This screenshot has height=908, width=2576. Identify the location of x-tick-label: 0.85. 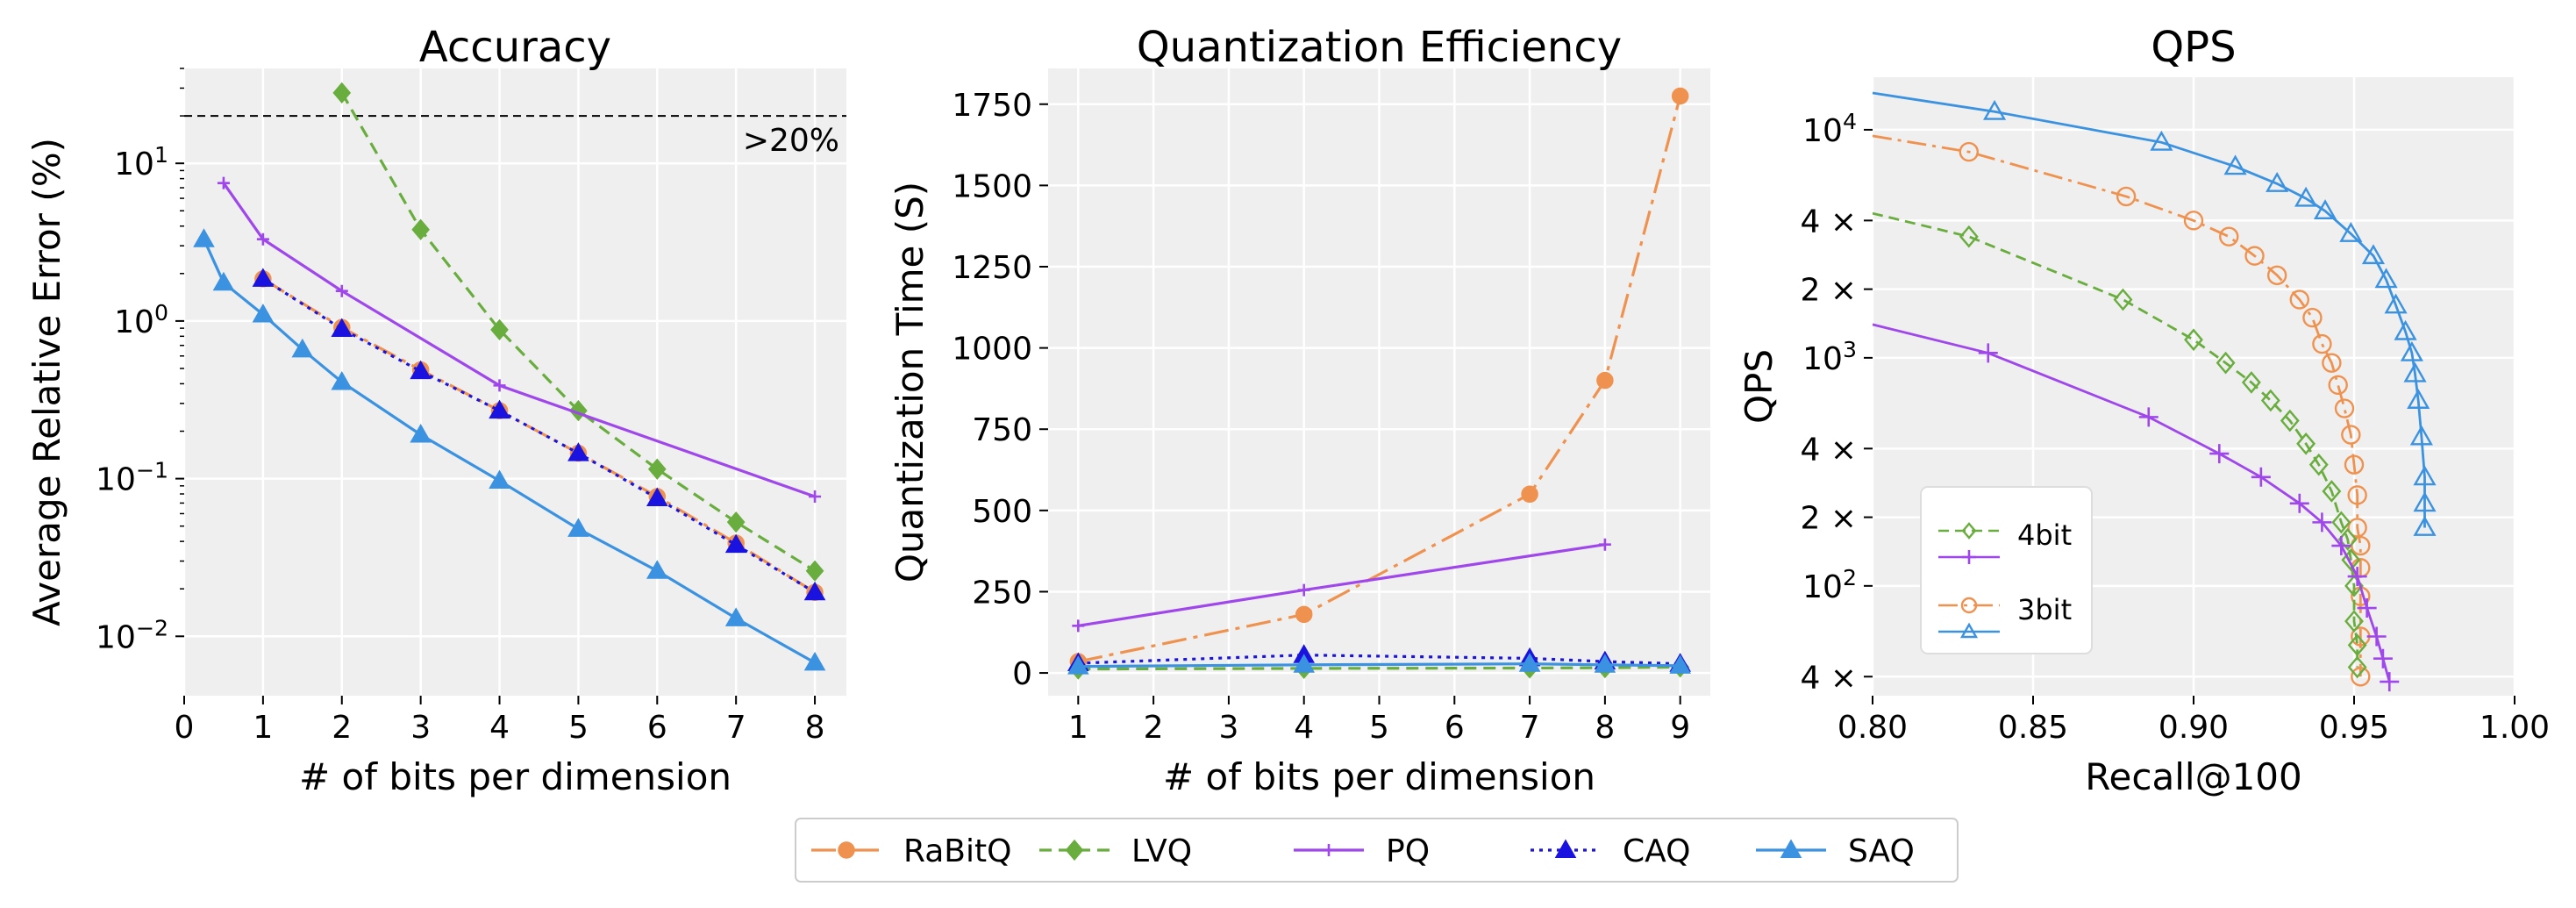
(2033, 728).